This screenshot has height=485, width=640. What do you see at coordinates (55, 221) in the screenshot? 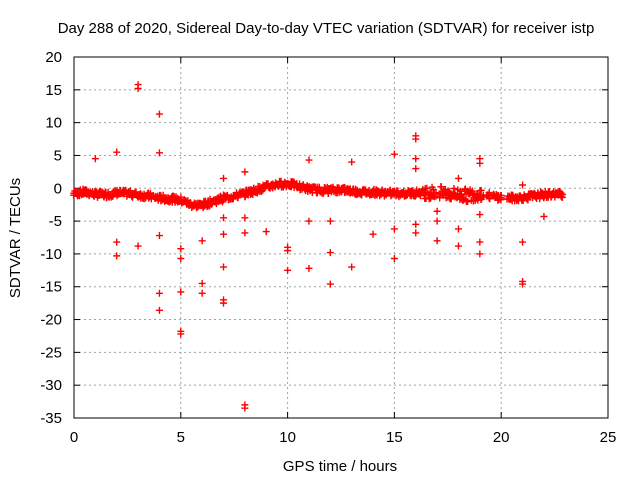
I see `y-tick-label: -5` at bounding box center [55, 221].